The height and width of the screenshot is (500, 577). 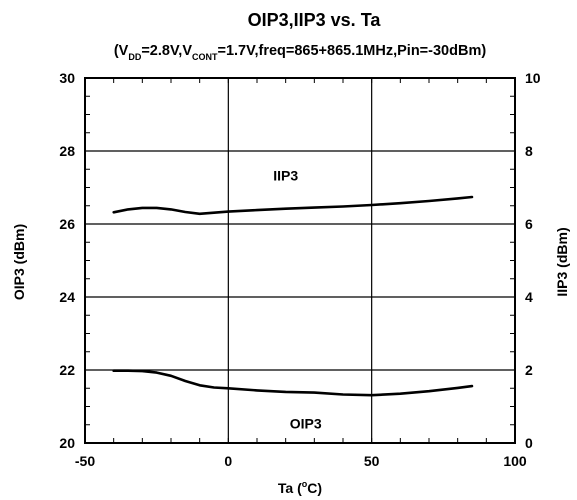 I want to click on y-axis-right-label: IIP3 (dBm), so click(x=562, y=261).